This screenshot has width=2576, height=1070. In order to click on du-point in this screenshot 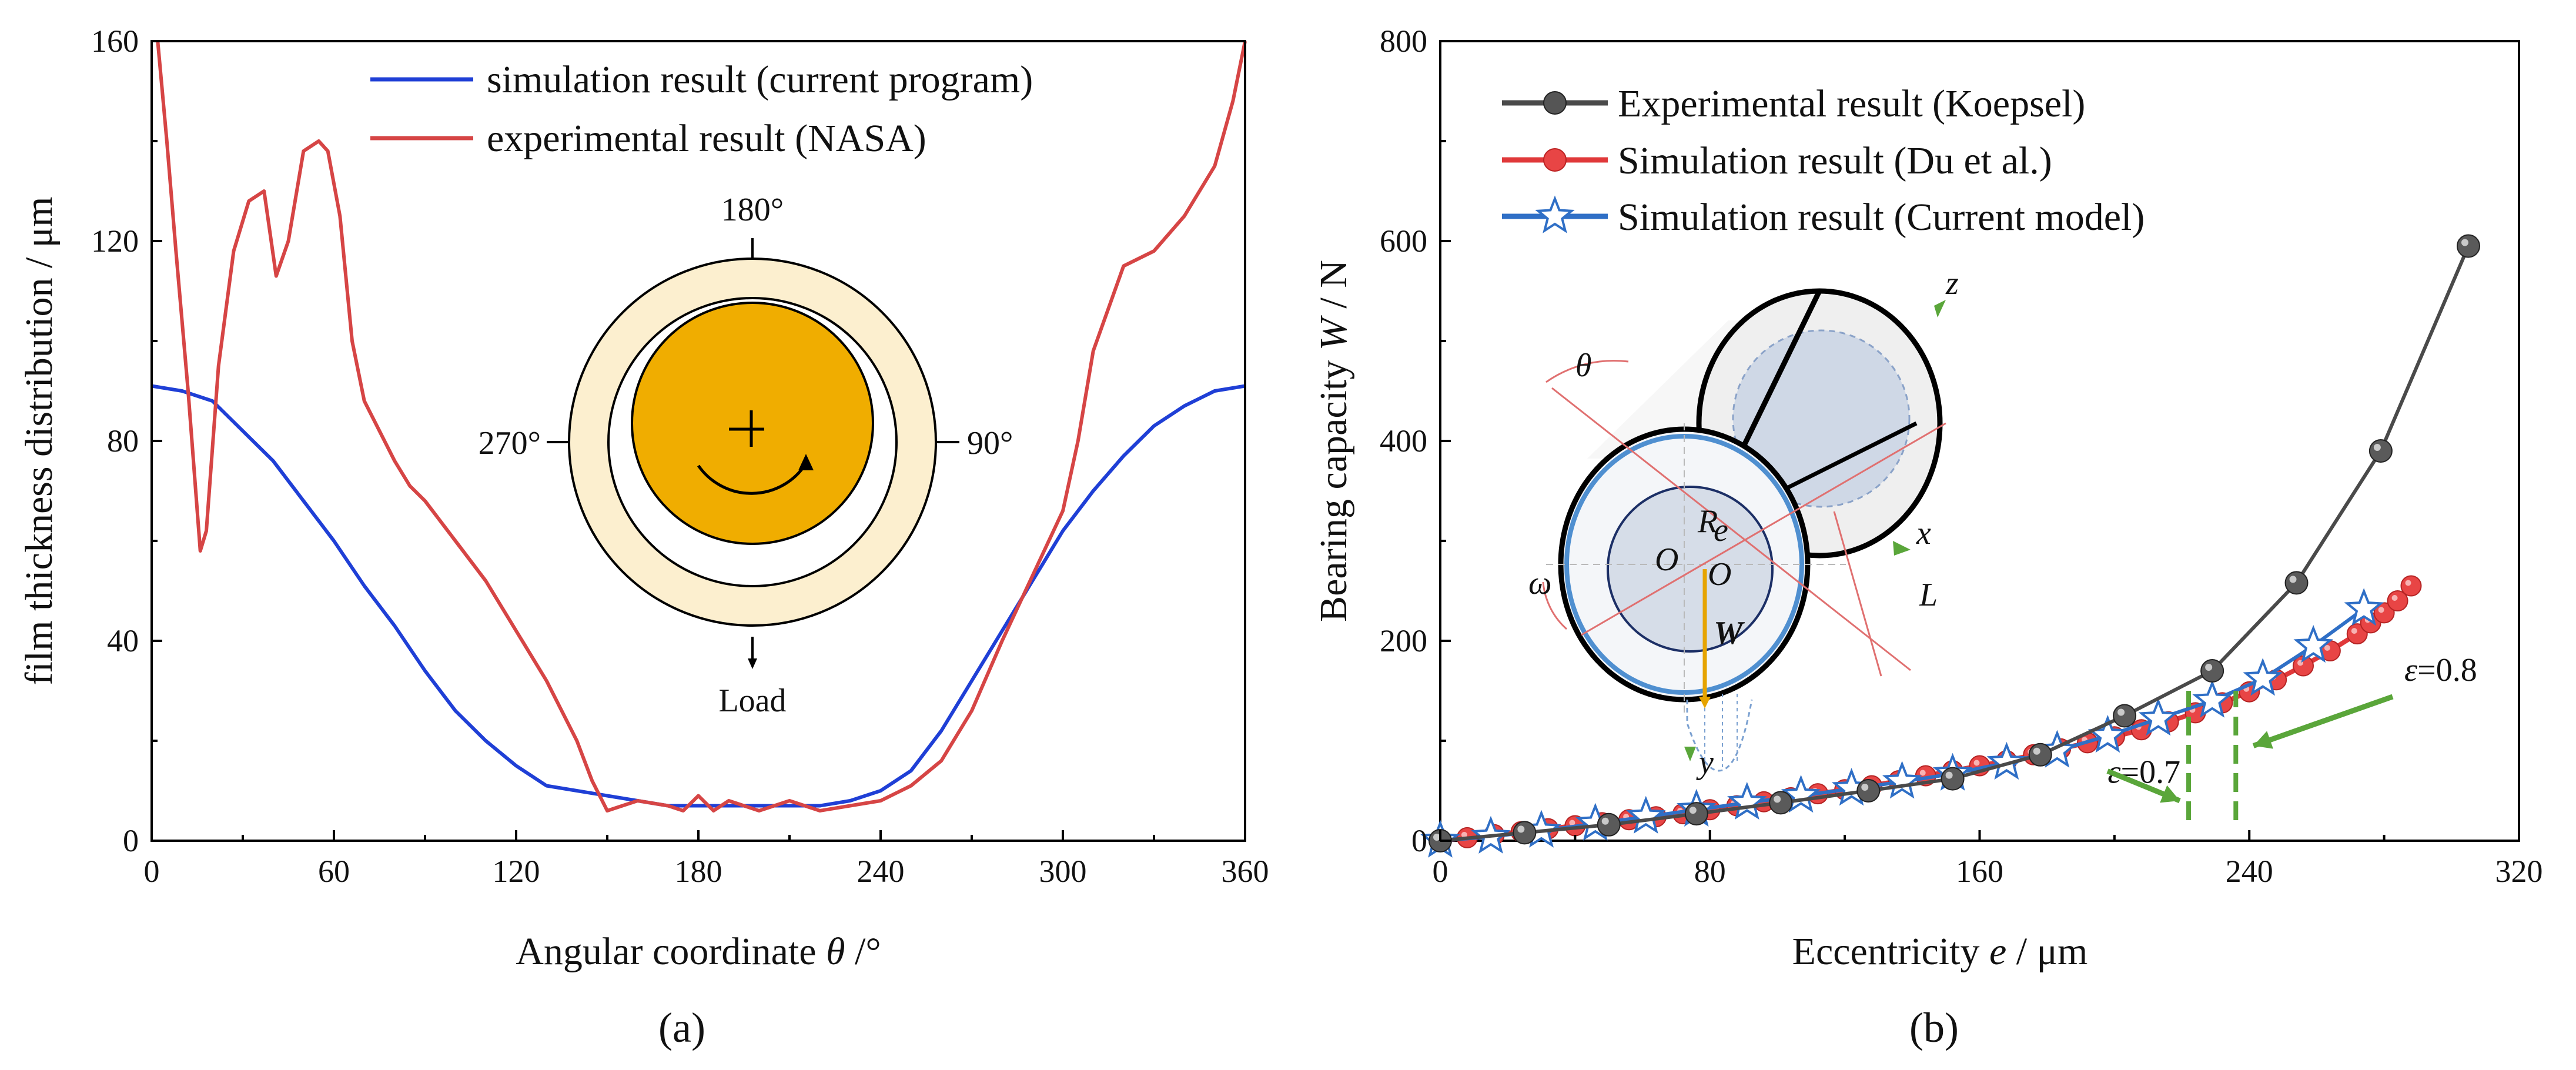, I will do `click(2411, 586)`.